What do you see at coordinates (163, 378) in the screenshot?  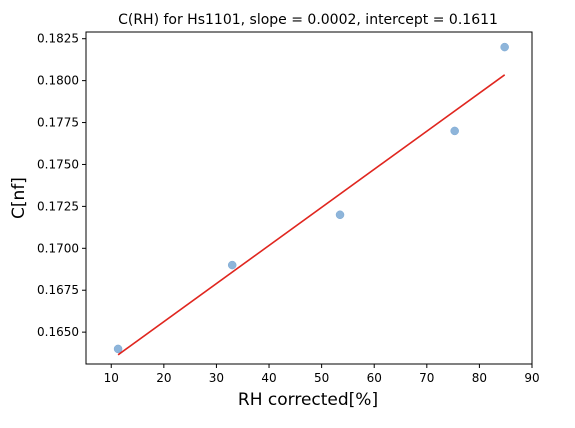 I see `x-tick-label: 20` at bounding box center [163, 378].